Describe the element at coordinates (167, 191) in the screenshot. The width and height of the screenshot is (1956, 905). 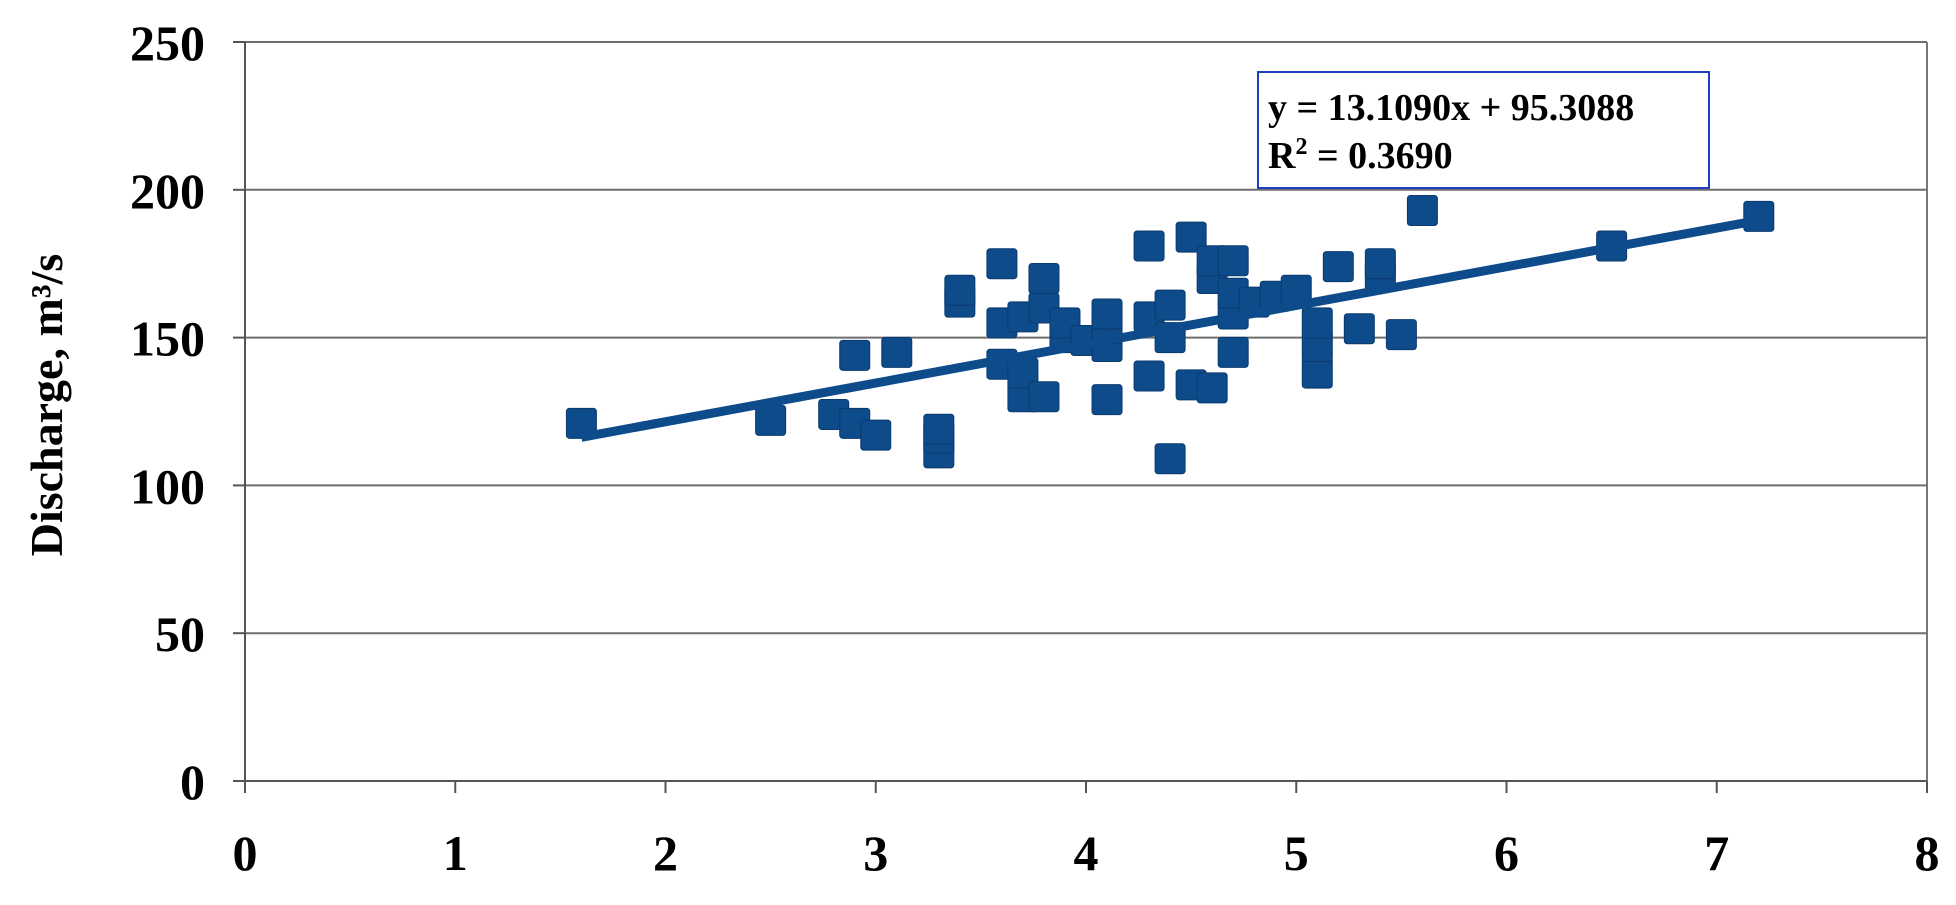
I see `y-tick-label: 200` at that location.